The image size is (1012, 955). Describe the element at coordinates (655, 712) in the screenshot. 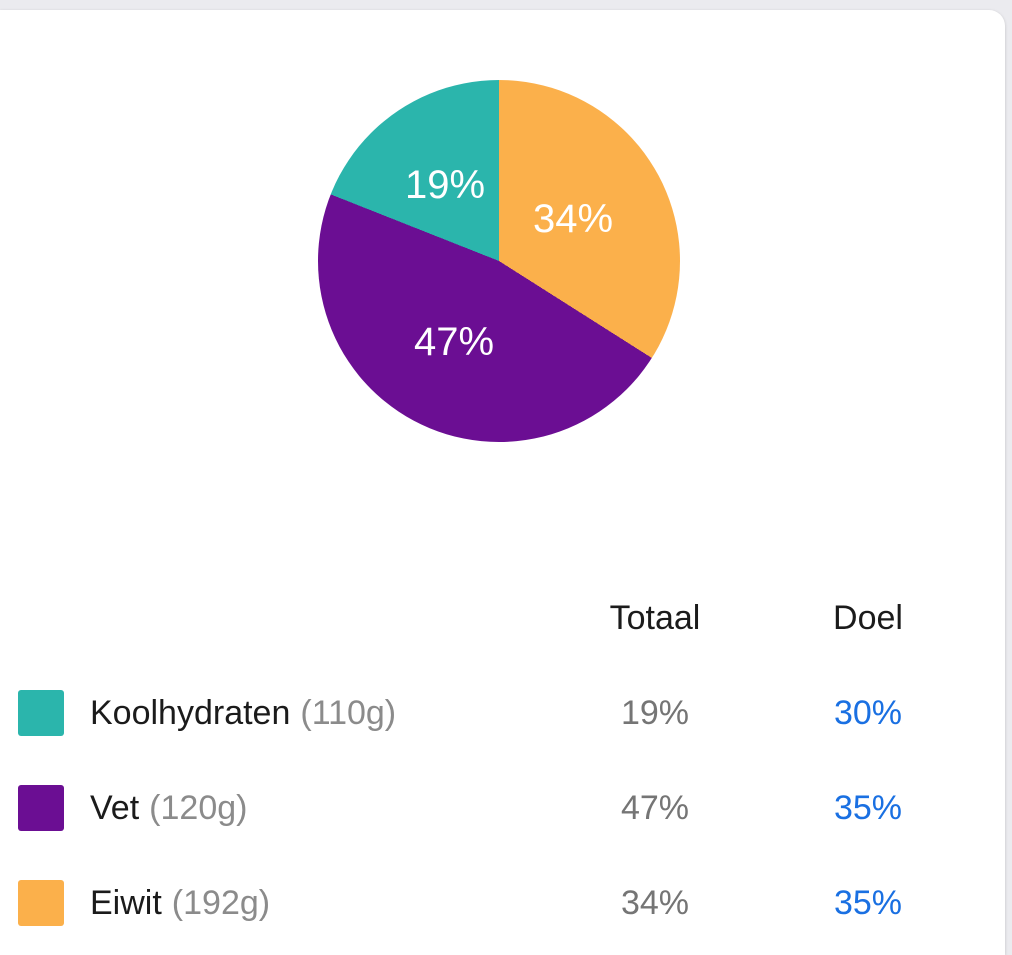

I see `totaal-value-koolhydraten: 19%` at that location.